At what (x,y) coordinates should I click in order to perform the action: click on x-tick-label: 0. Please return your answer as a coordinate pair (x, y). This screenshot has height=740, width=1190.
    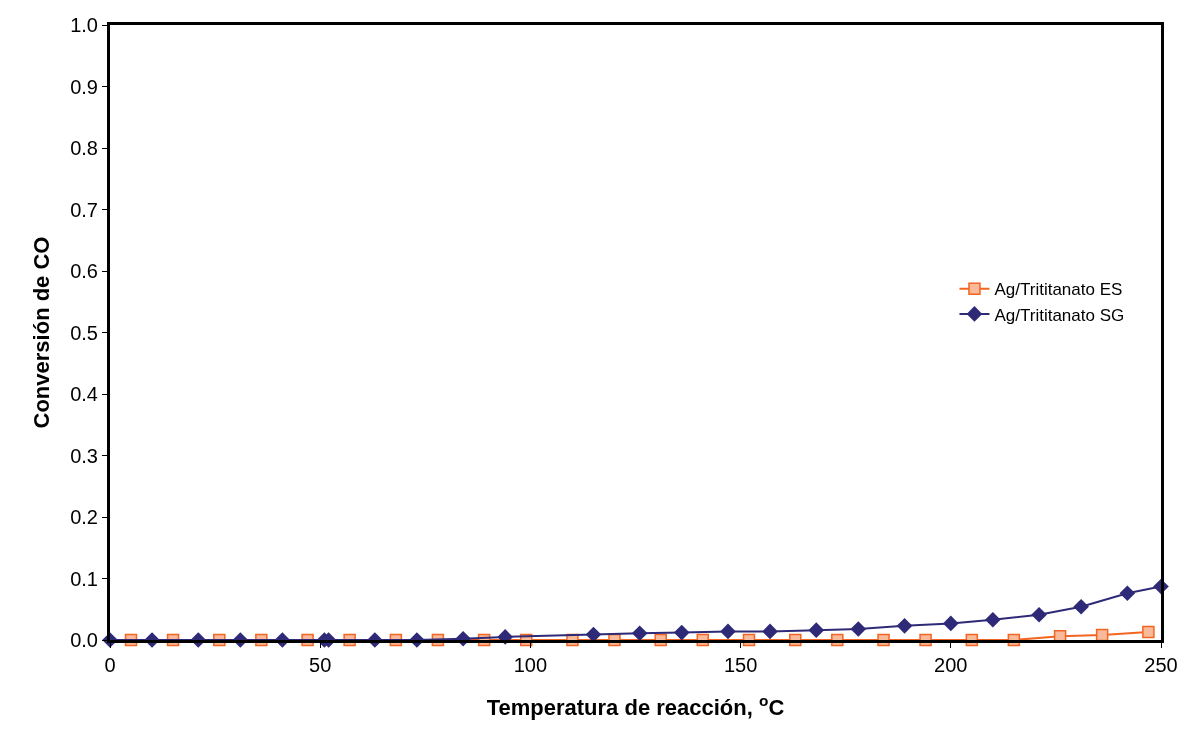
    Looking at the image, I should click on (110, 665).